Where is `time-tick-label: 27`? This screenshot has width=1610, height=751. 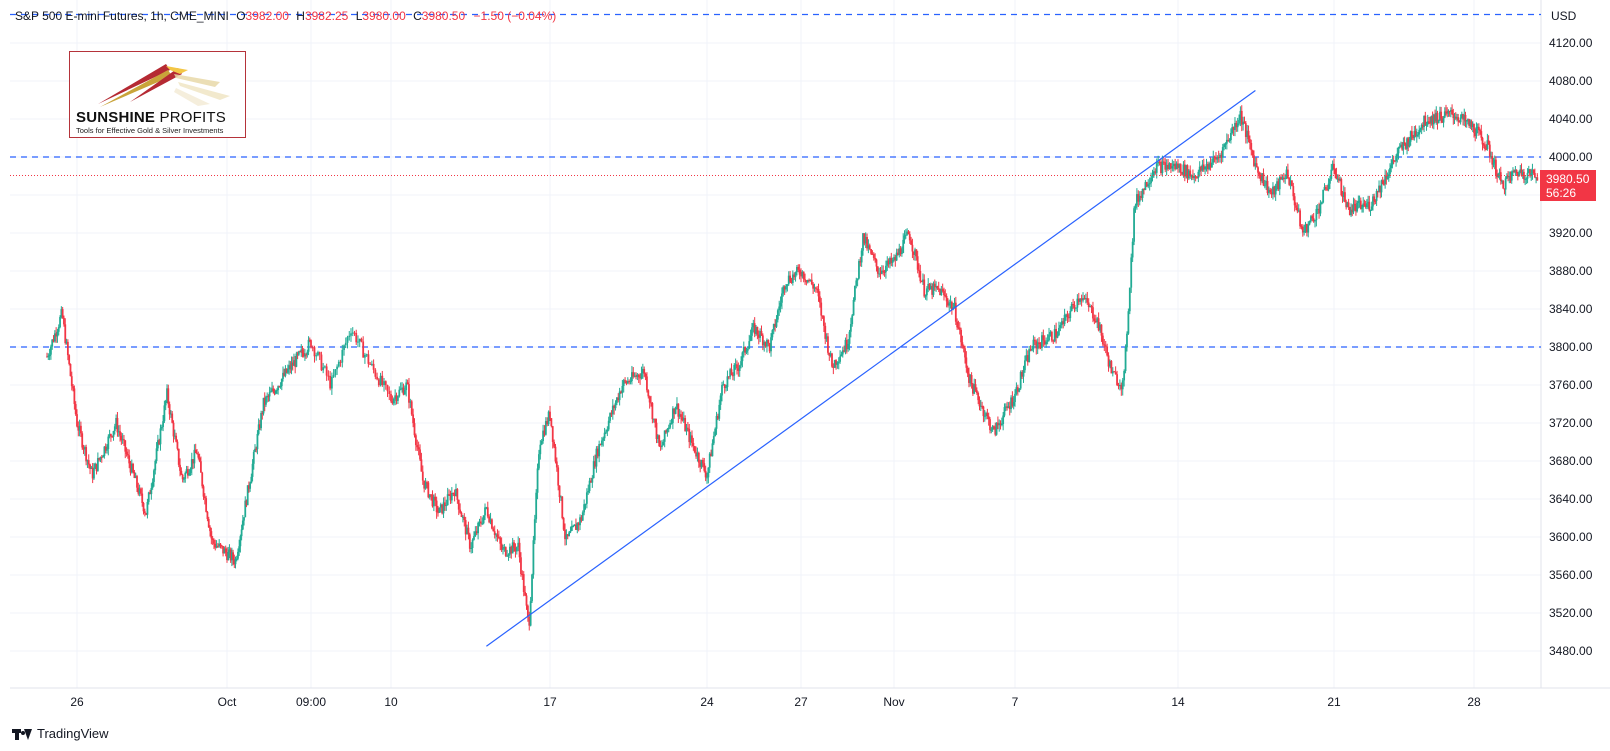
time-tick-label: 27 is located at coordinates (801, 702).